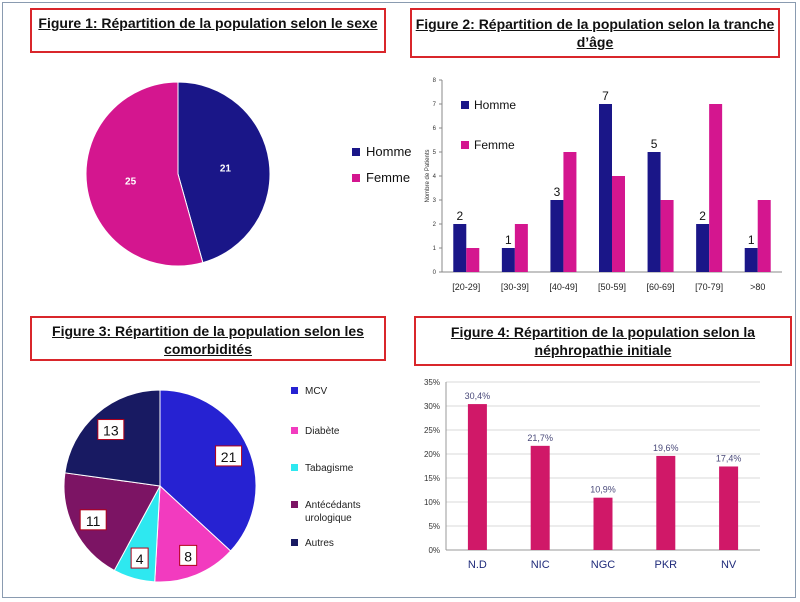 This screenshot has width=800, height=602. What do you see at coordinates (563, 287) in the screenshot?
I see `x-tick-label: [40-49]` at bounding box center [563, 287].